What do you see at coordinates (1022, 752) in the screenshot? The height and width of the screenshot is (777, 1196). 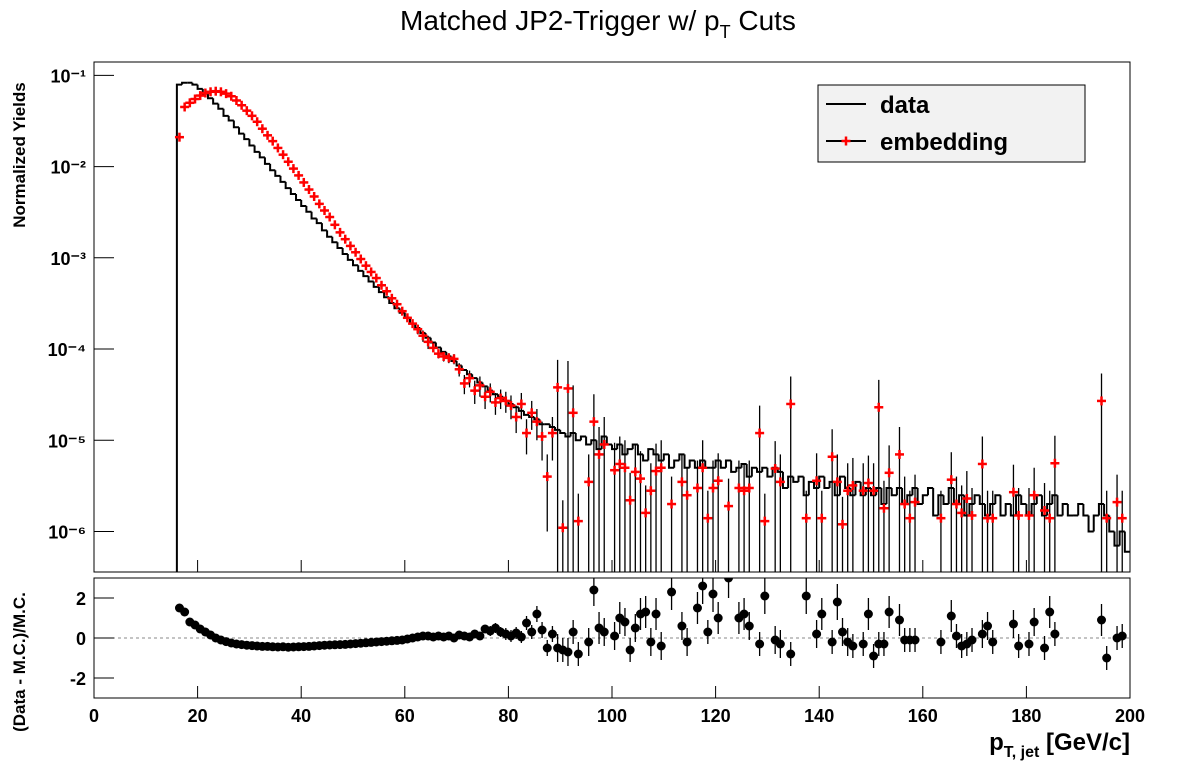 I see `x-label-subscript: T, jet` at bounding box center [1022, 752].